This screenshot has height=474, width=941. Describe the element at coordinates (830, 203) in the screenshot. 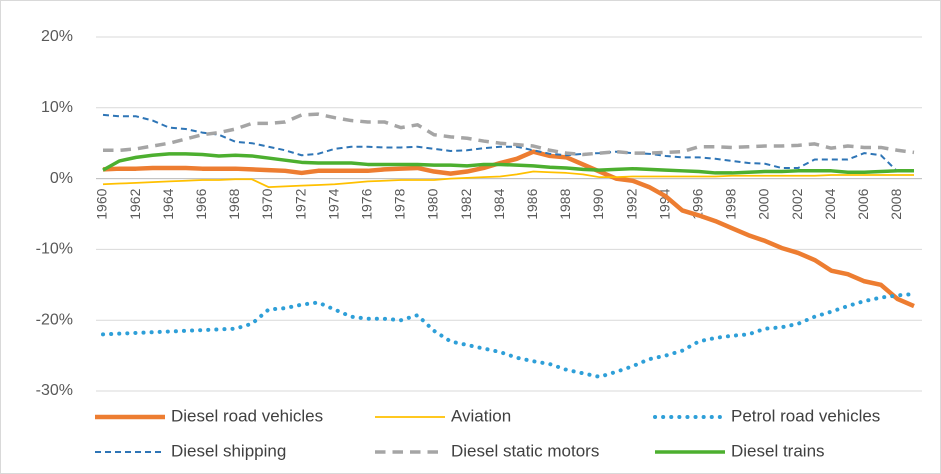

I see `x-tick-label: 2004` at that location.